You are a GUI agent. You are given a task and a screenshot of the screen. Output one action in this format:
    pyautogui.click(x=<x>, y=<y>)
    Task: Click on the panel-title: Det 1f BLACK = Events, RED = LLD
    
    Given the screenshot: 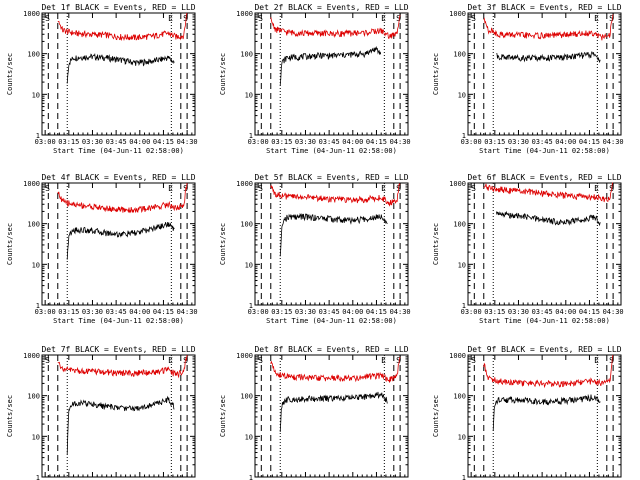 What is the action you would take?
    pyautogui.click(x=118, y=7)
    